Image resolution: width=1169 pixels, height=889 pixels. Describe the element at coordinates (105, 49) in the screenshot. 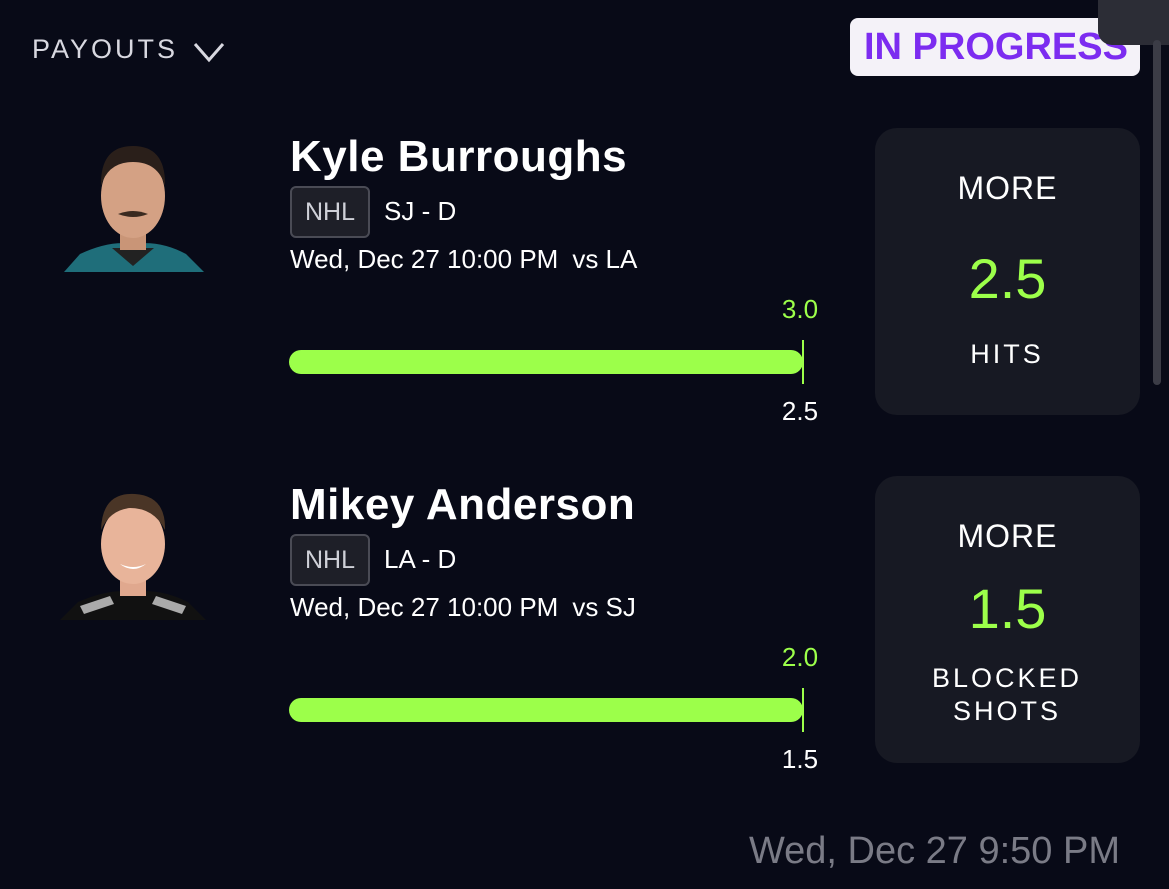

I see `payouts-toggle: PAYOUTS` at that location.